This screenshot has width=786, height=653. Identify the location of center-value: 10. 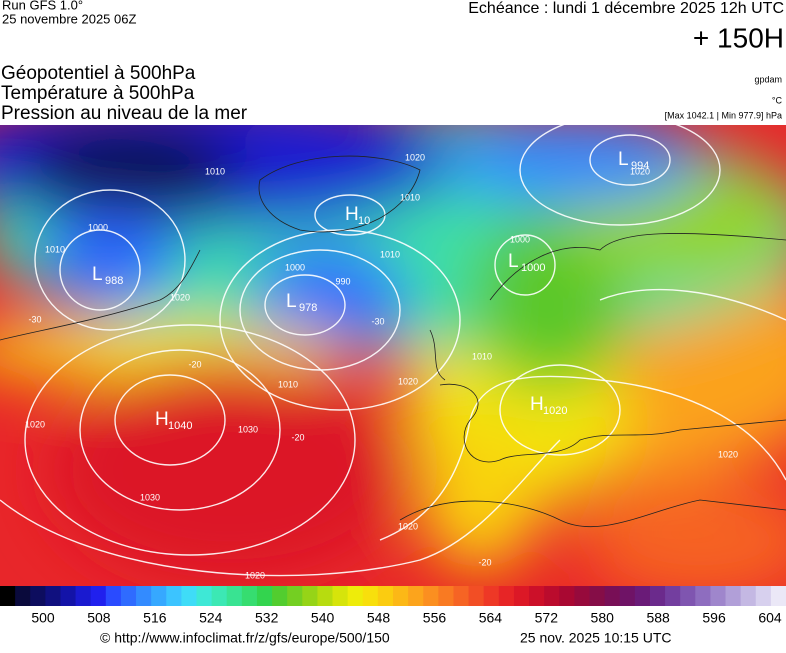
(364, 221).